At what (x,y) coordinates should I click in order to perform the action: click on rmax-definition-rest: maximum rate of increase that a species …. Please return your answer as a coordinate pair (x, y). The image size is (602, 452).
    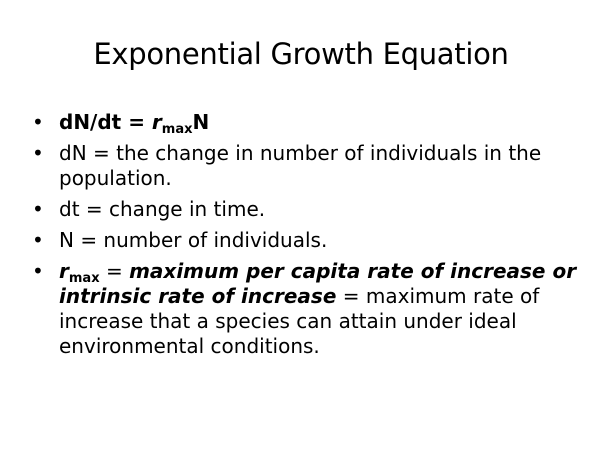
    Looking at the image, I should click on (299, 321).